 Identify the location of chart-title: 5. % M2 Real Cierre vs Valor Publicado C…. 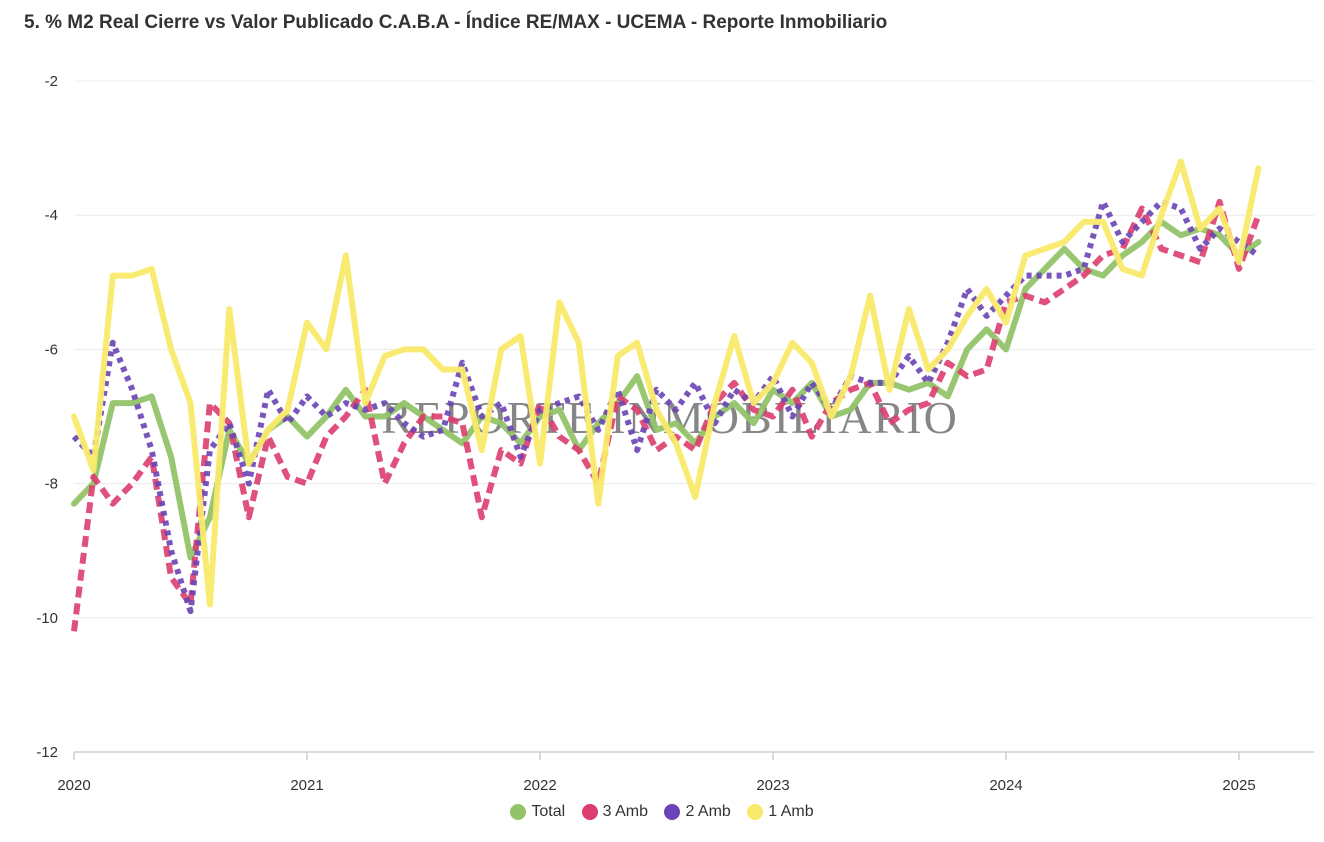
(456, 22).